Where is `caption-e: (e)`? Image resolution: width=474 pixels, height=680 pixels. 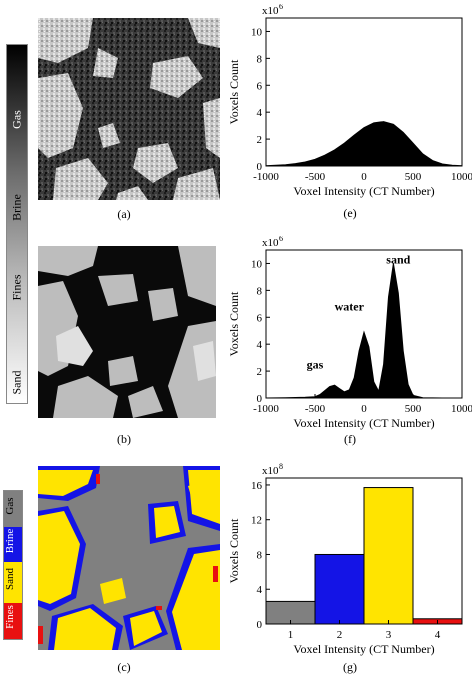 caption-e: (e) is located at coordinates (350, 213).